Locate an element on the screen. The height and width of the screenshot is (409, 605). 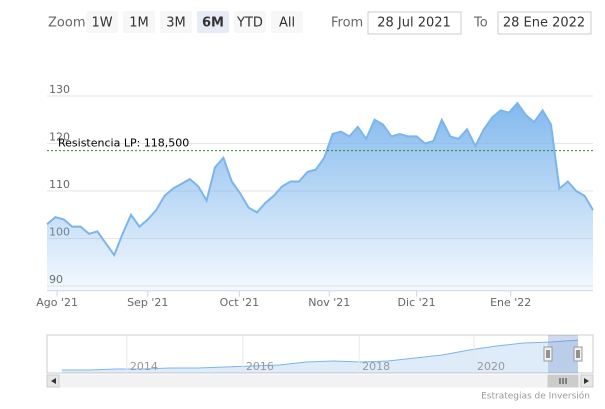
plot-line-label: Resistencia LP: 118,500 is located at coordinates (123, 143).